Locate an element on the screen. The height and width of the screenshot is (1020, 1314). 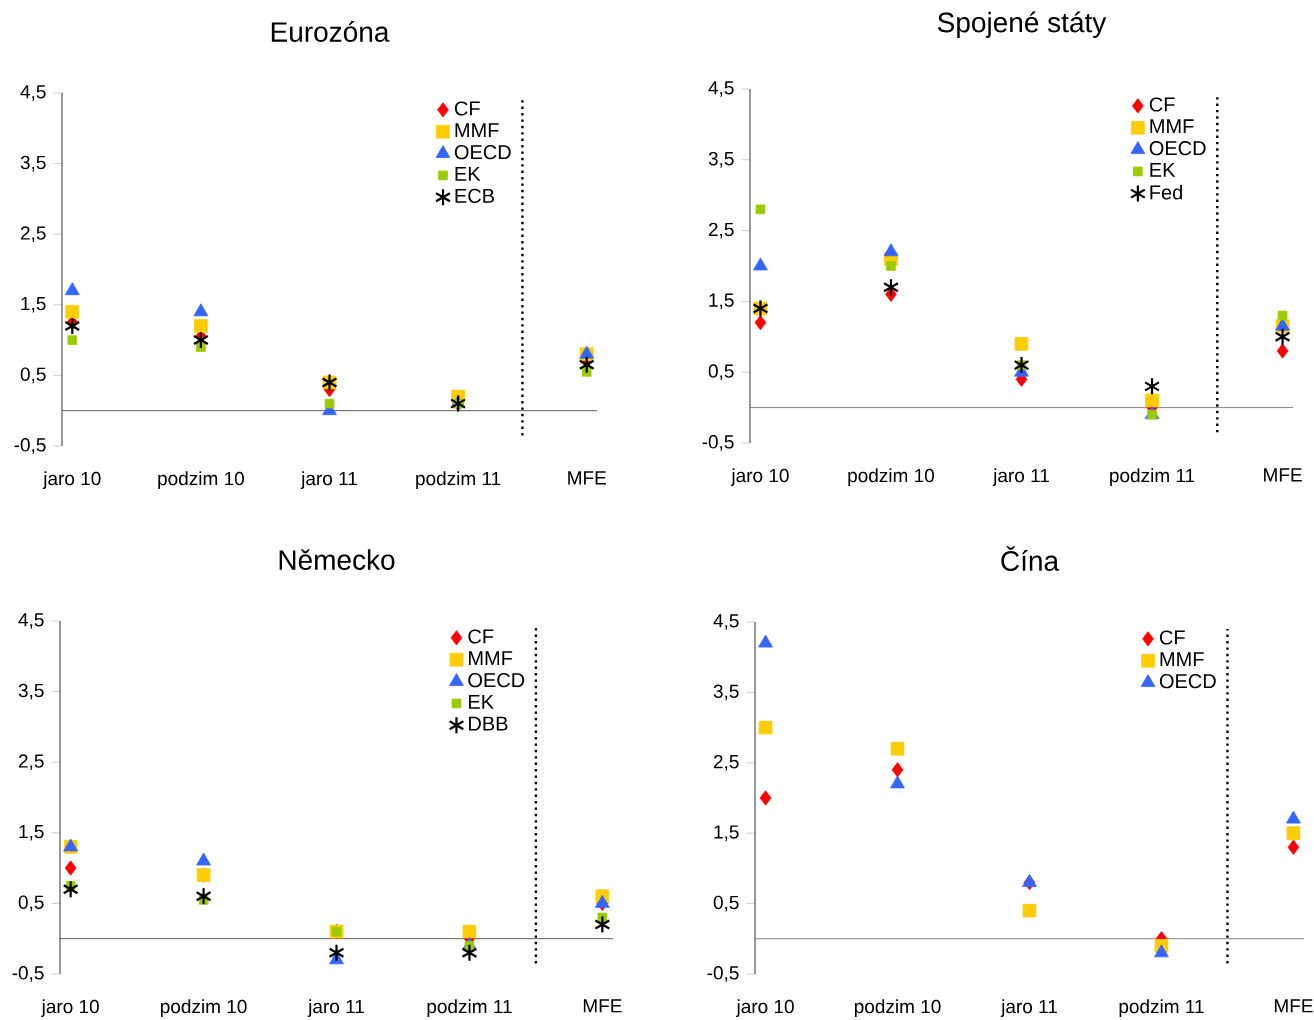
chart-title: Eurozóna is located at coordinates (330, 31).